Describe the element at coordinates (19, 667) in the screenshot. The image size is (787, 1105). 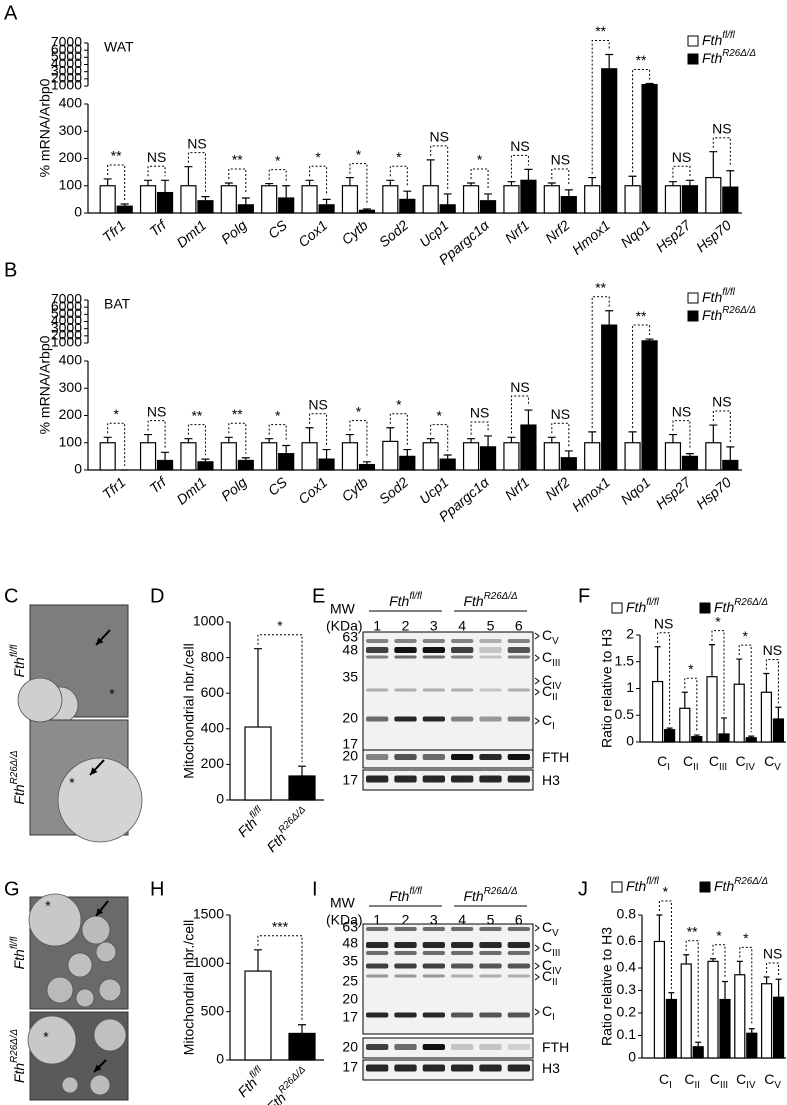
I see `genotype-label-part: Fth` at that location.